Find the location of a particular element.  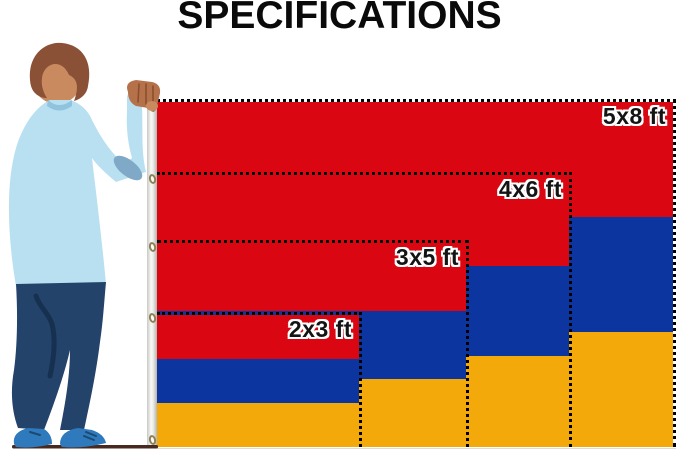

size-label-4x6: 4x6 ft is located at coordinates (530, 189).